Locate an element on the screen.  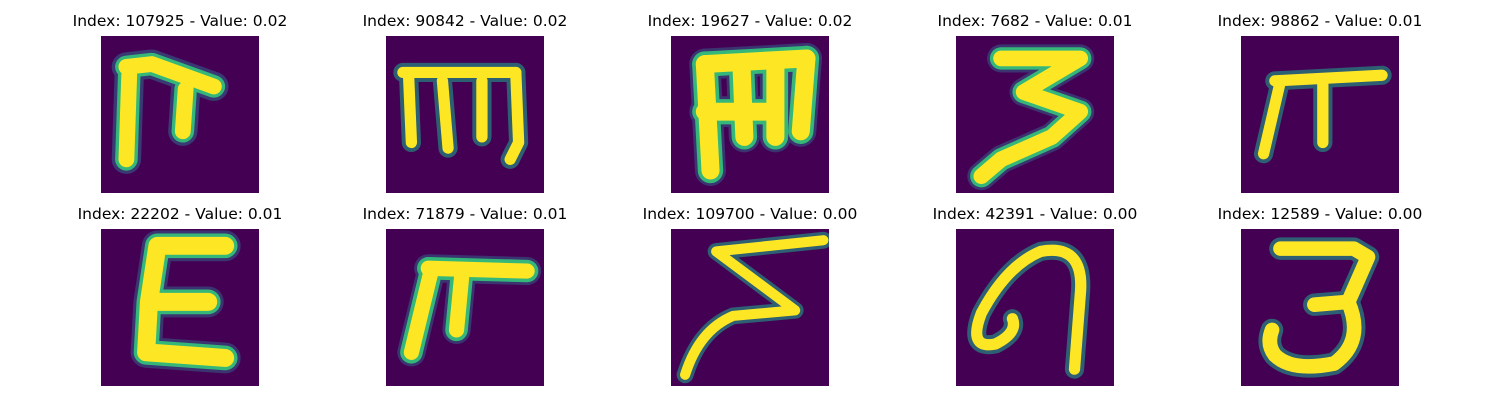
panel-title: Index: 22202 - Value: 0.01 is located at coordinates (180, 214).